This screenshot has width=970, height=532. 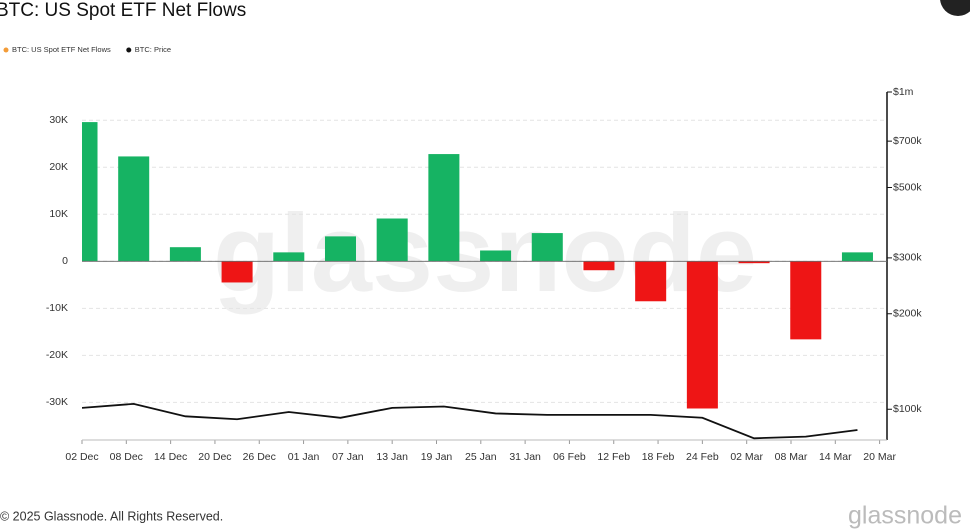 I want to click on x-tick-label: 19 Jan, so click(x=437, y=457).